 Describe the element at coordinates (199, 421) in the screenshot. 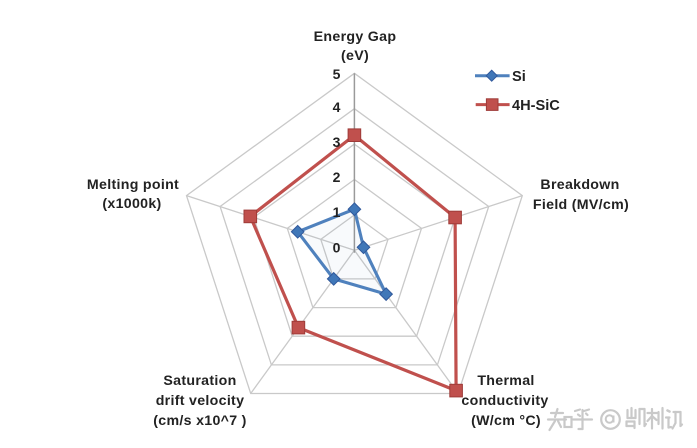

I see `svg-text: (cm/s x10^7 )` at that location.